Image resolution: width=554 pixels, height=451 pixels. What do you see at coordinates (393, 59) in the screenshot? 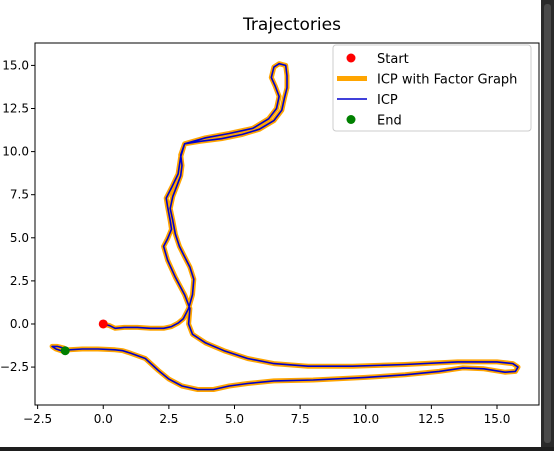
I see `legend-start-label: Start` at bounding box center [393, 59].